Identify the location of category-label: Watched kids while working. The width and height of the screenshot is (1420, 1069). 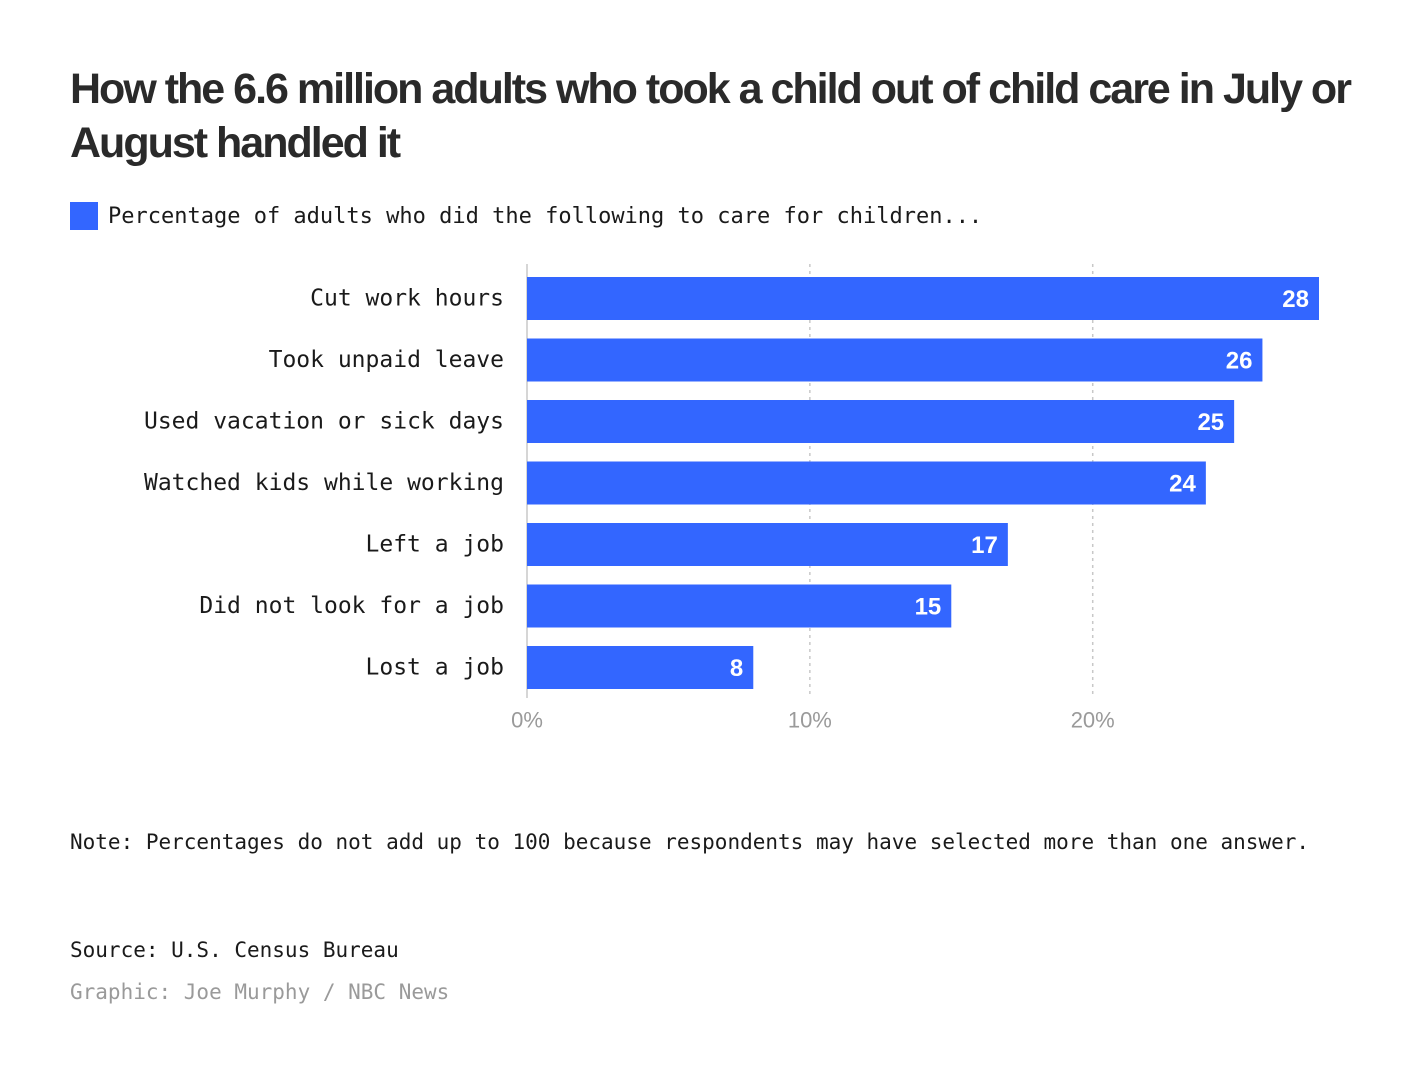
(324, 483).